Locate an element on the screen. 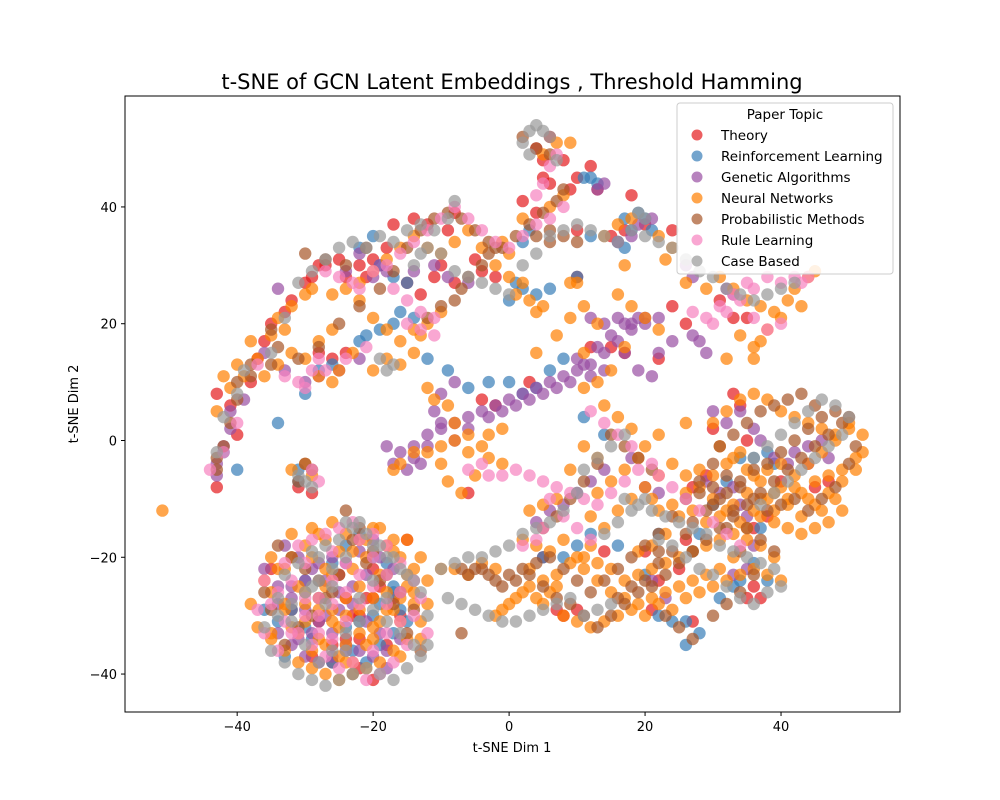 The height and width of the screenshot is (800, 1000). x-tick-label: −20 is located at coordinates (372, 727).